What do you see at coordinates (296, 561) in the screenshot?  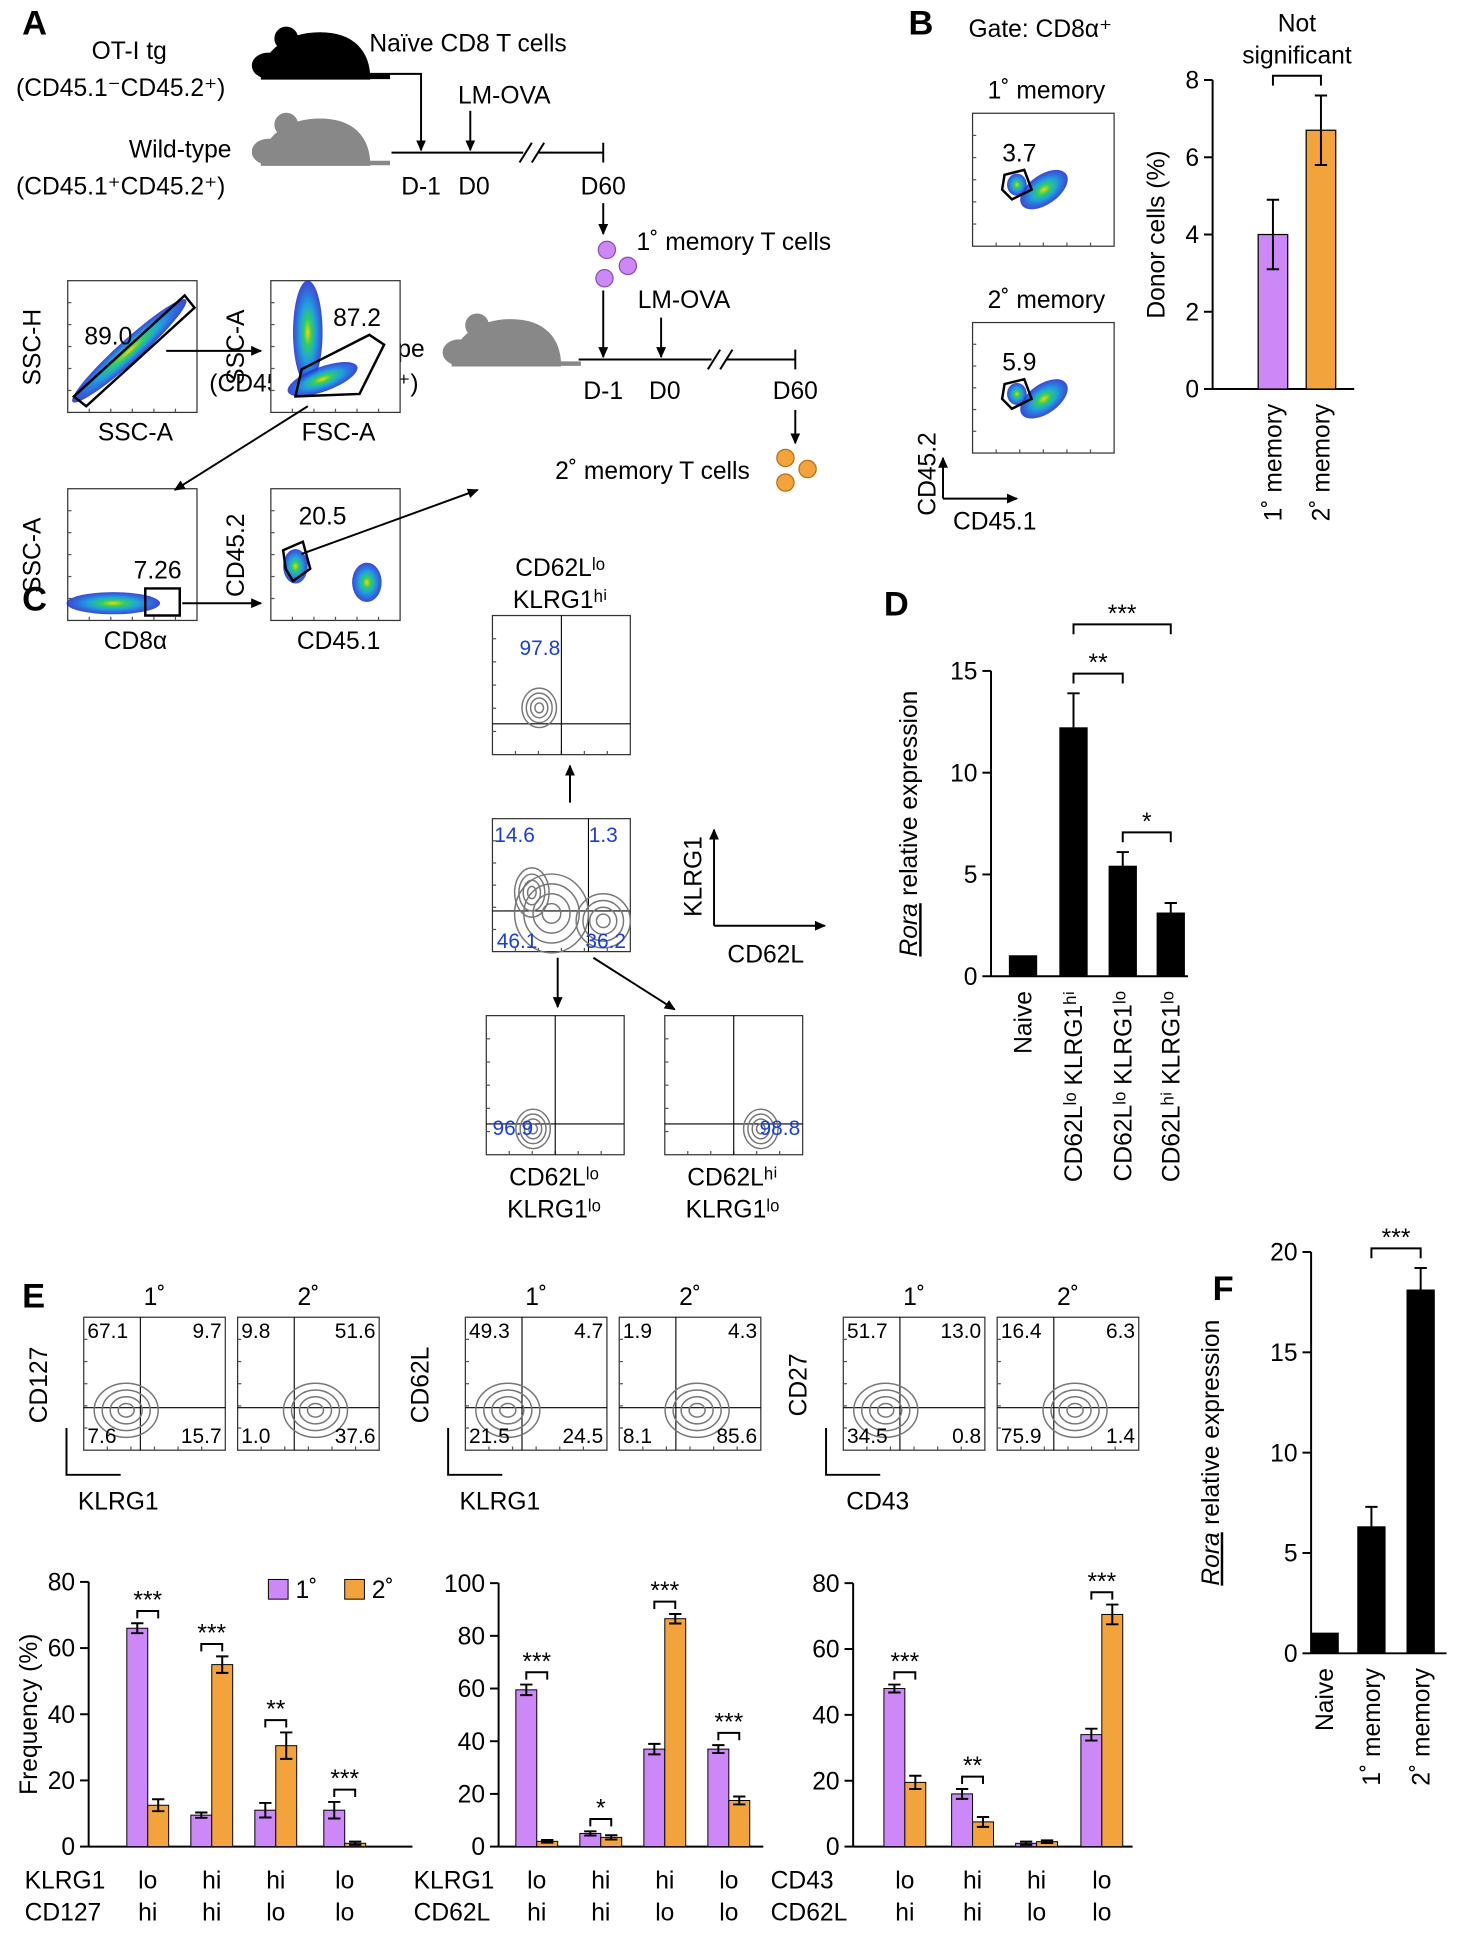 I see `gate` at bounding box center [296, 561].